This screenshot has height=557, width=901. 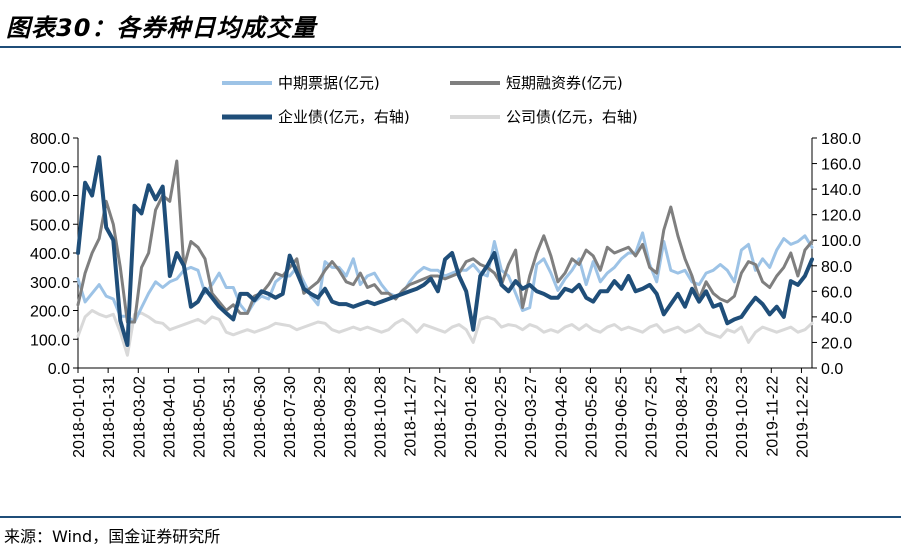 What do you see at coordinates (622, 417) in the screenshot?
I see `x-tick-label: 2019-06-25` at bounding box center [622, 417].